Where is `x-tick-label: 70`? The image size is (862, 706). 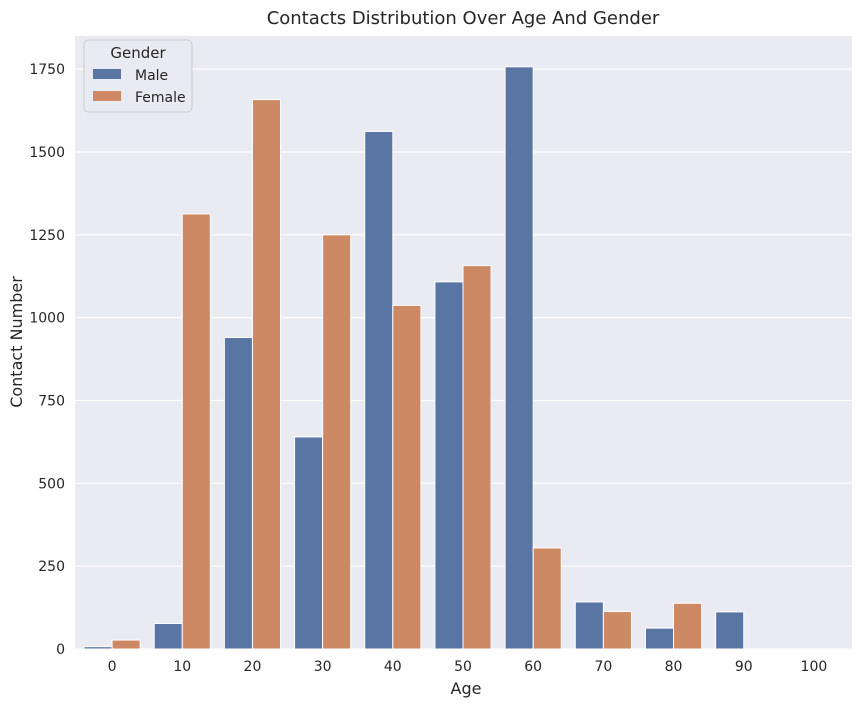
x-tick-label: 70 is located at coordinates (603, 667).